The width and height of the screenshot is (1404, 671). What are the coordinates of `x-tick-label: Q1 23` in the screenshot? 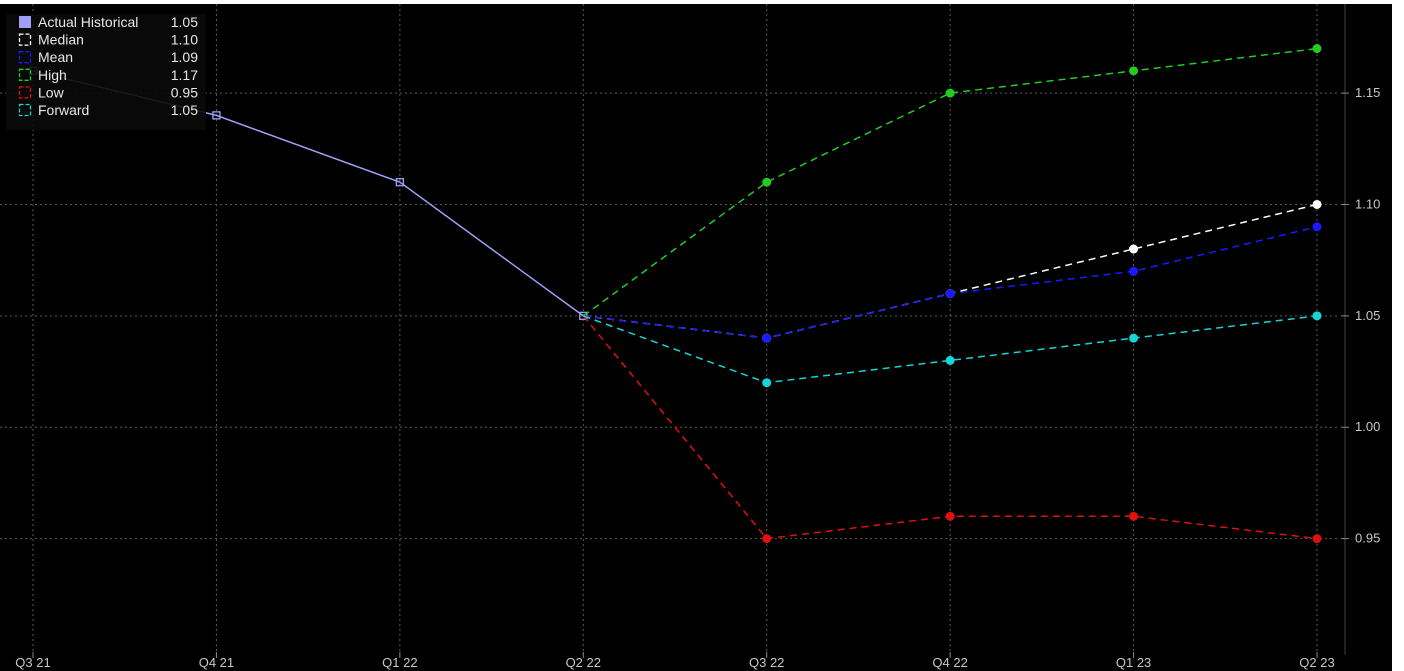 It's located at (1133, 662).